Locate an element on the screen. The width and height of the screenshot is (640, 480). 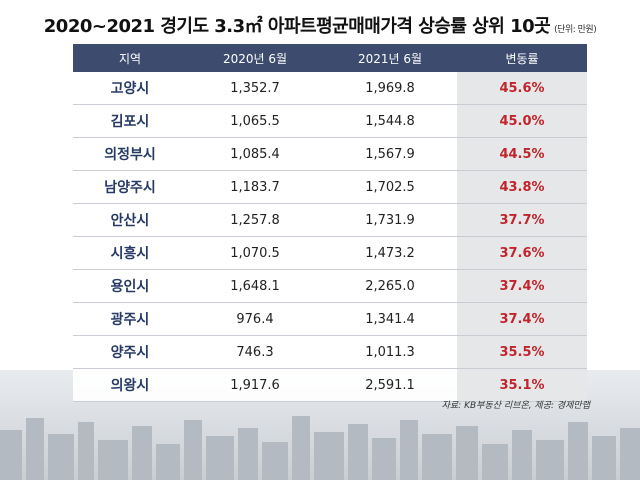
header-row: 지역 2020년 6월 2021년 6월 변동률 is located at coordinates (330, 58).